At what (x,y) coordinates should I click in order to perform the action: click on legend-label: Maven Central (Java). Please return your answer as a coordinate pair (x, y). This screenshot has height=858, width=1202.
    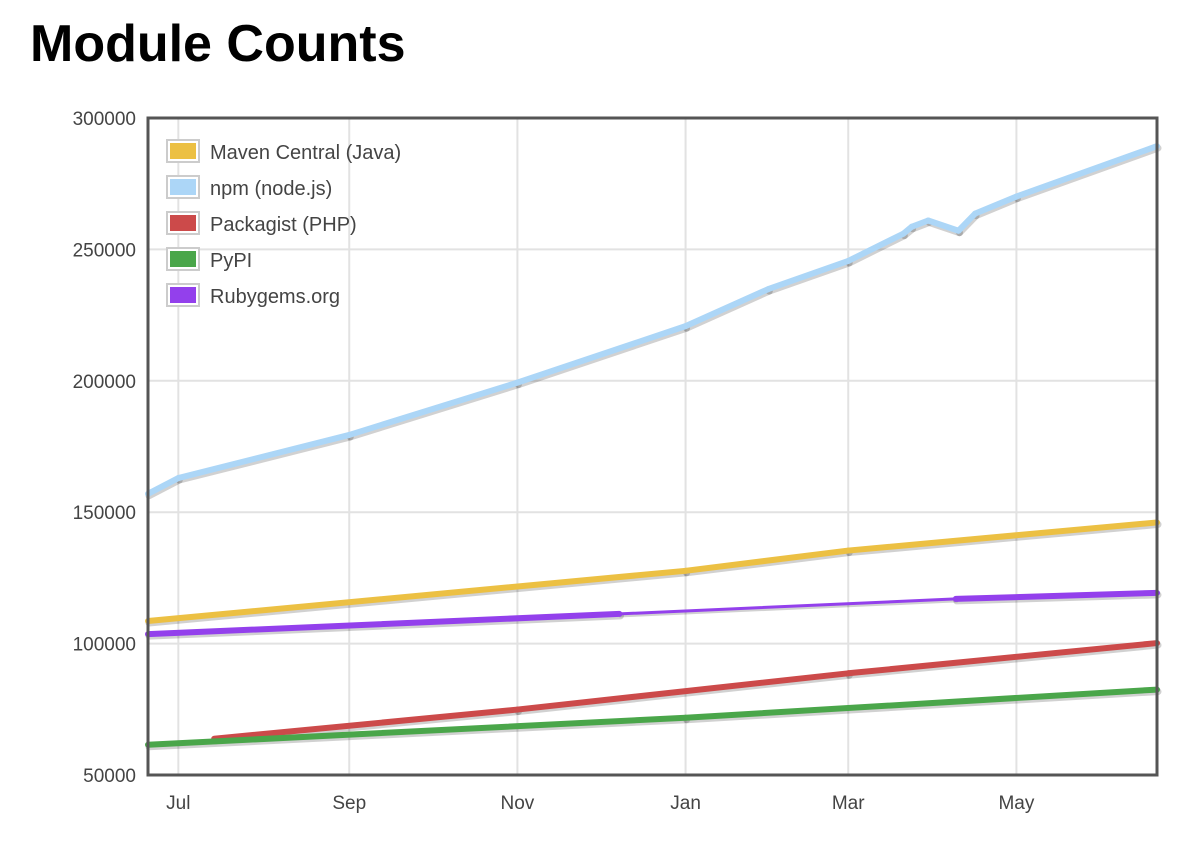
    Looking at the image, I should click on (305, 153).